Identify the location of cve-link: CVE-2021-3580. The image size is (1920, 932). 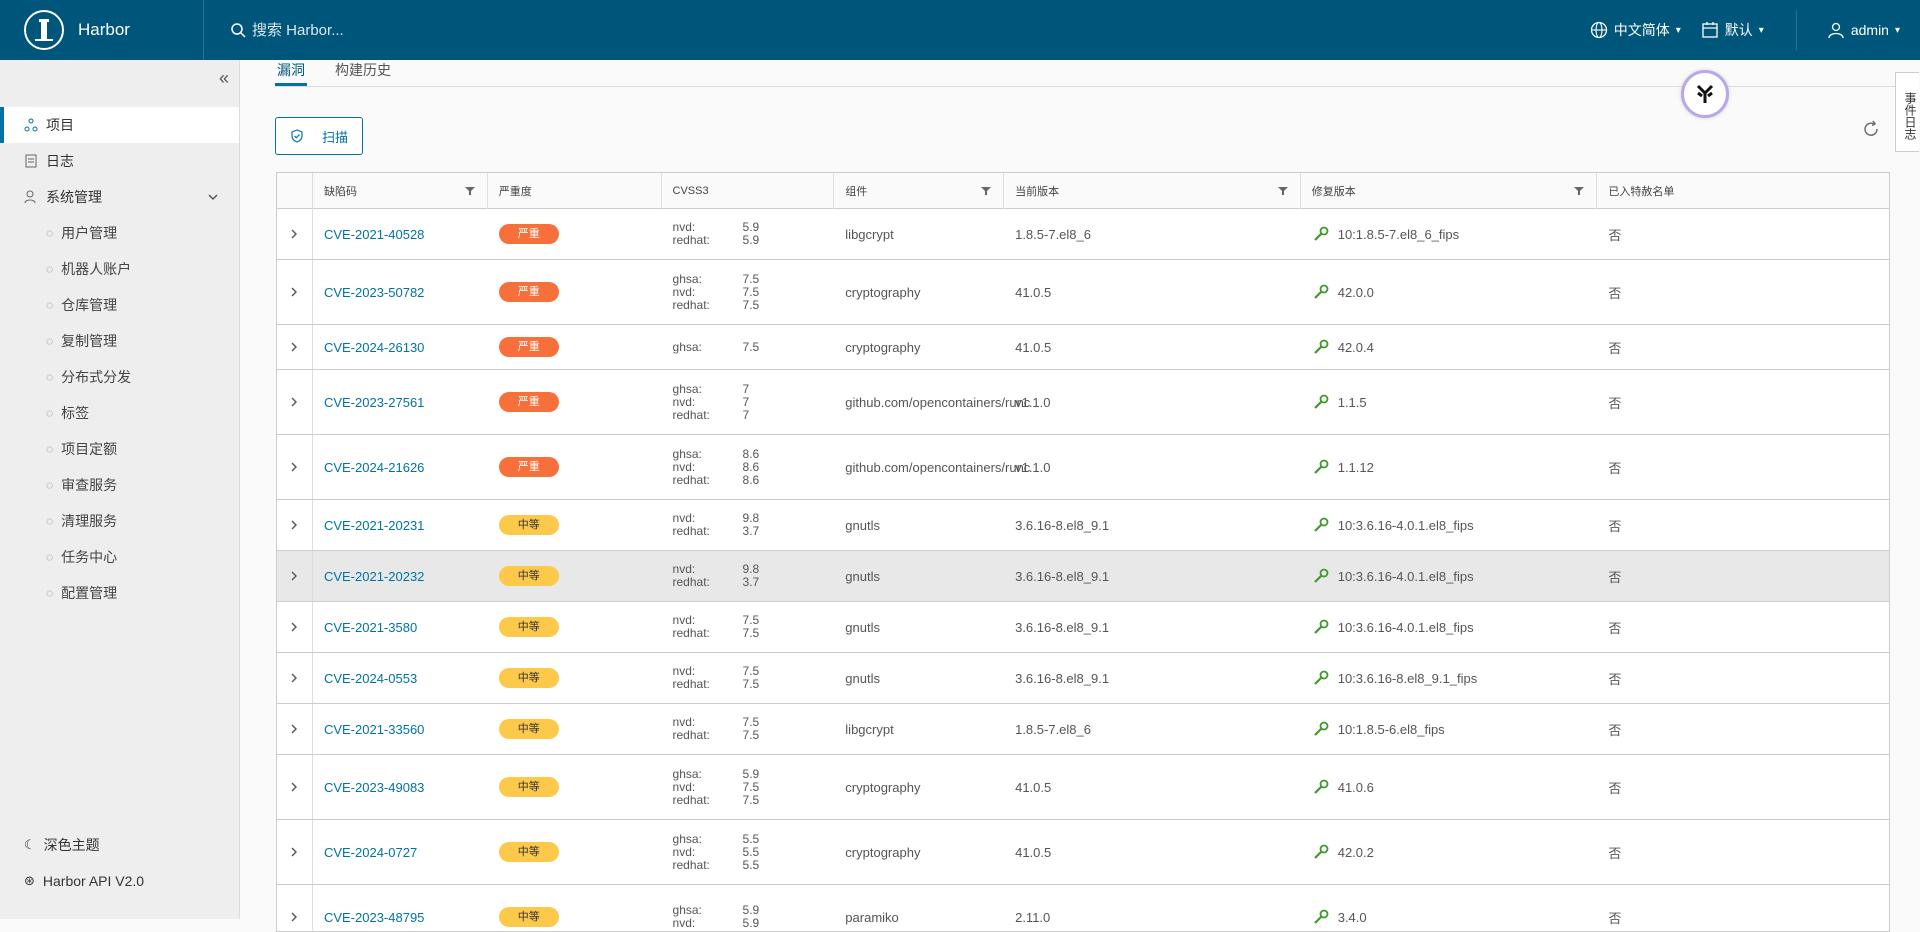
(370, 627).